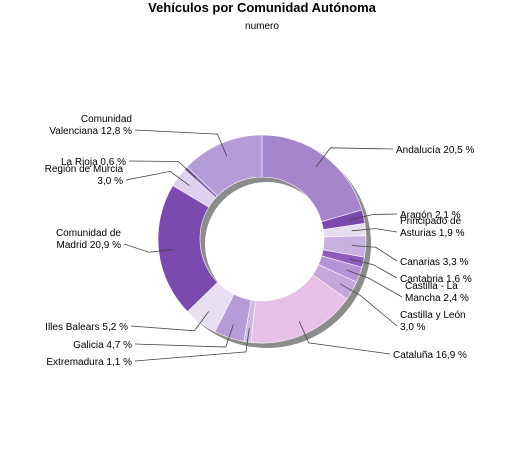 The height and width of the screenshot is (450, 525). What do you see at coordinates (181, 143) in the screenshot?
I see `leader-line-comunidad-valenciana` at bounding box center [181, 143].